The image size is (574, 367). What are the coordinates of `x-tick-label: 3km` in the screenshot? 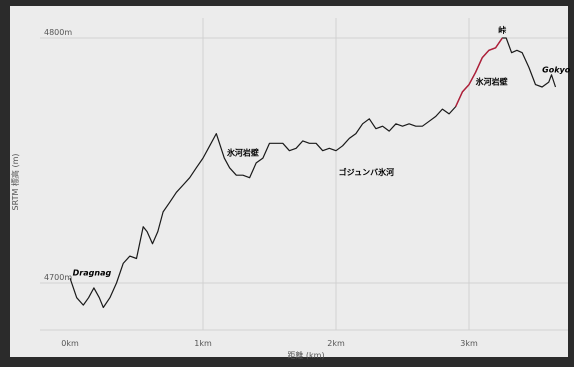 It's located at (469, 343).